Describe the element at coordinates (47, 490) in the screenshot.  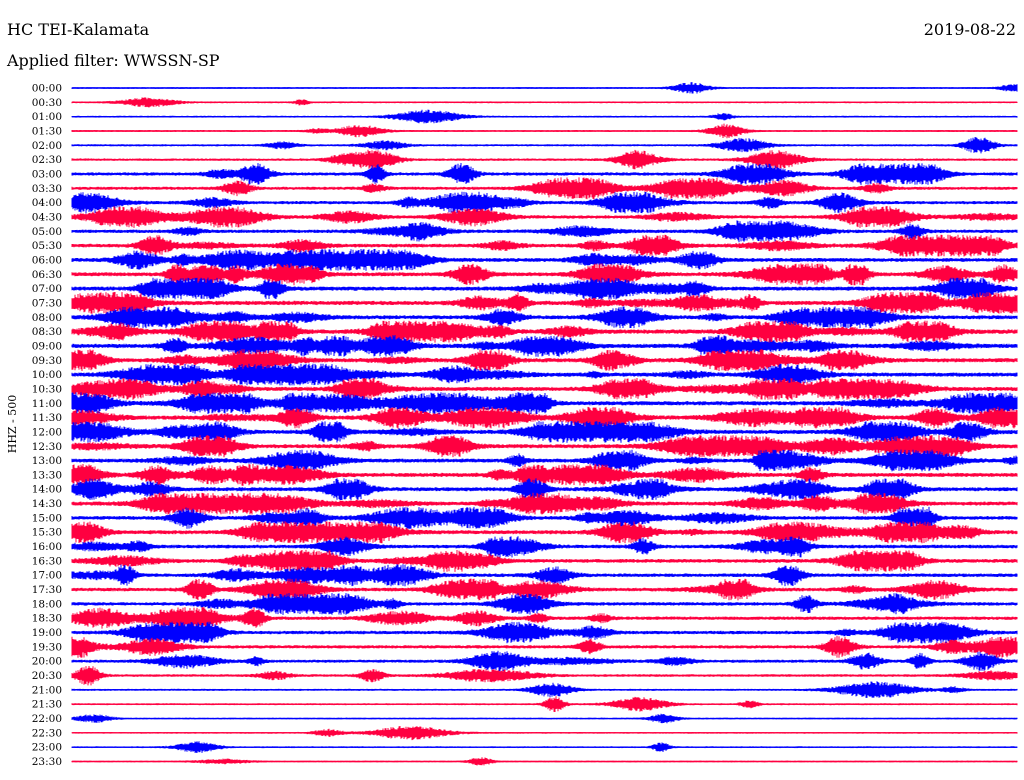
I see `time-tick-label: 14:00` at that location.